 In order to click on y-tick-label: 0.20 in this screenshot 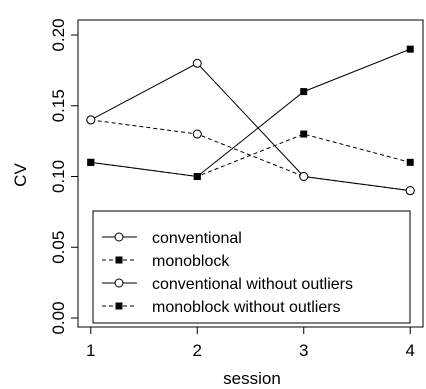, I will do `click(58, 34)`.